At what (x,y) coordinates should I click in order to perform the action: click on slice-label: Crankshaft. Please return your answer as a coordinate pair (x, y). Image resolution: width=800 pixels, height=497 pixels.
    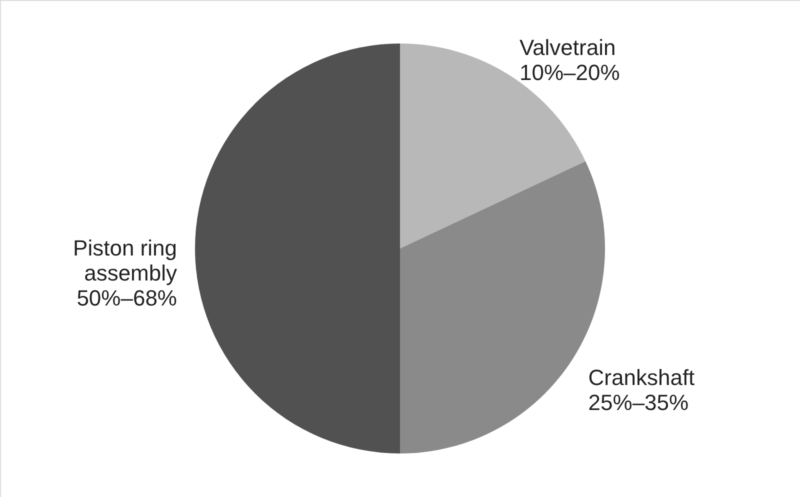
    Looking at the image, I should click on (641, 377).